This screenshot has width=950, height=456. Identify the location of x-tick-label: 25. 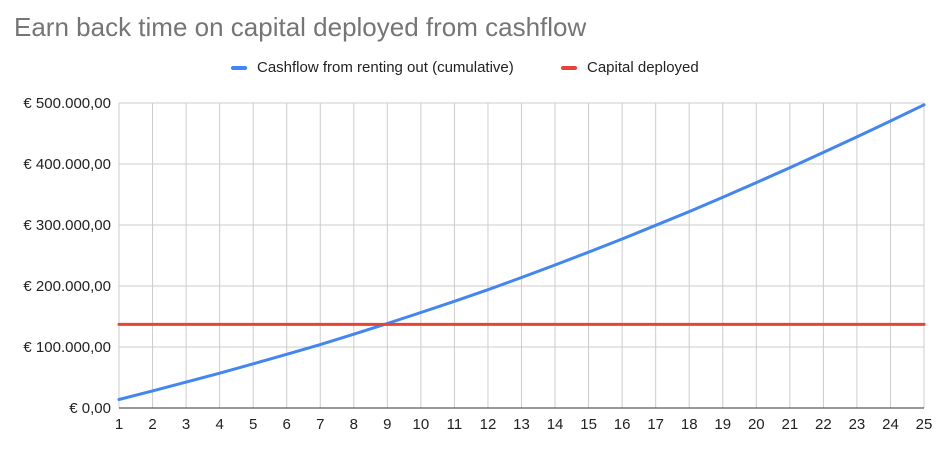
(924, 424).